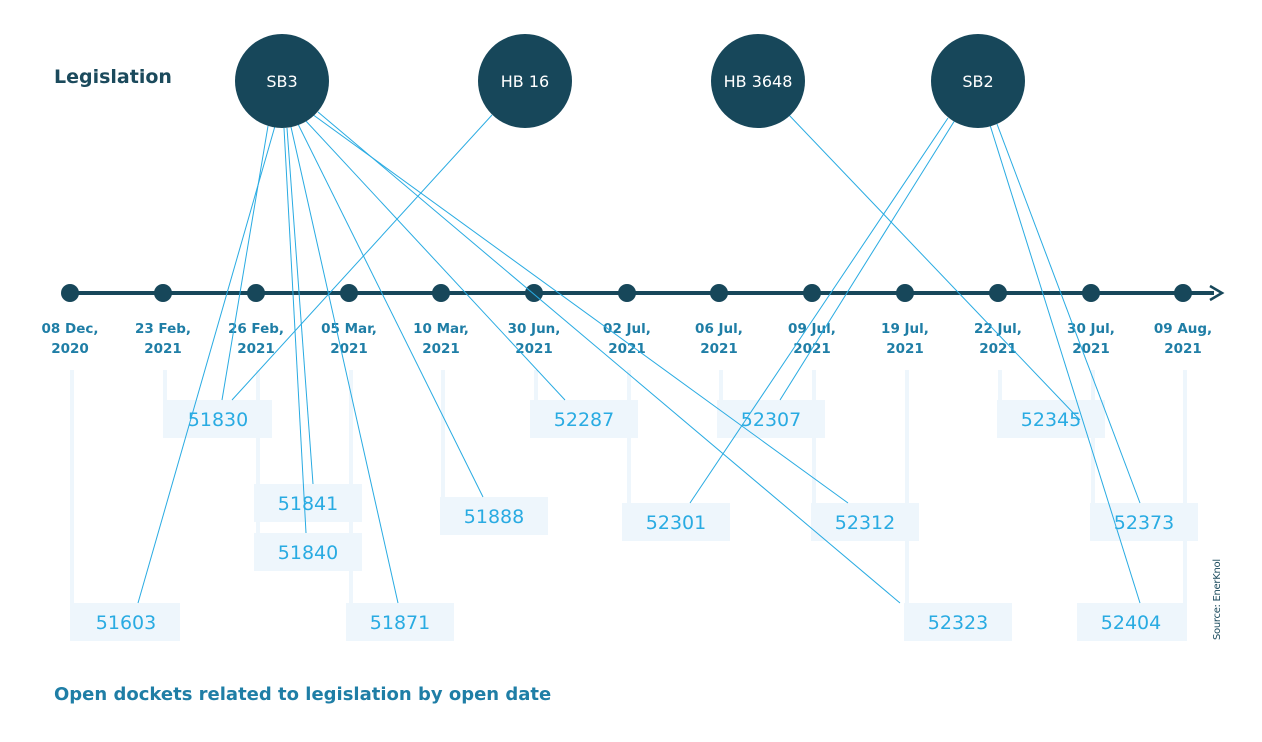 Image resolution: width=1262 pixels, height=742 pixels. I want to click on legislation-label: SB2, so click(977, 81).